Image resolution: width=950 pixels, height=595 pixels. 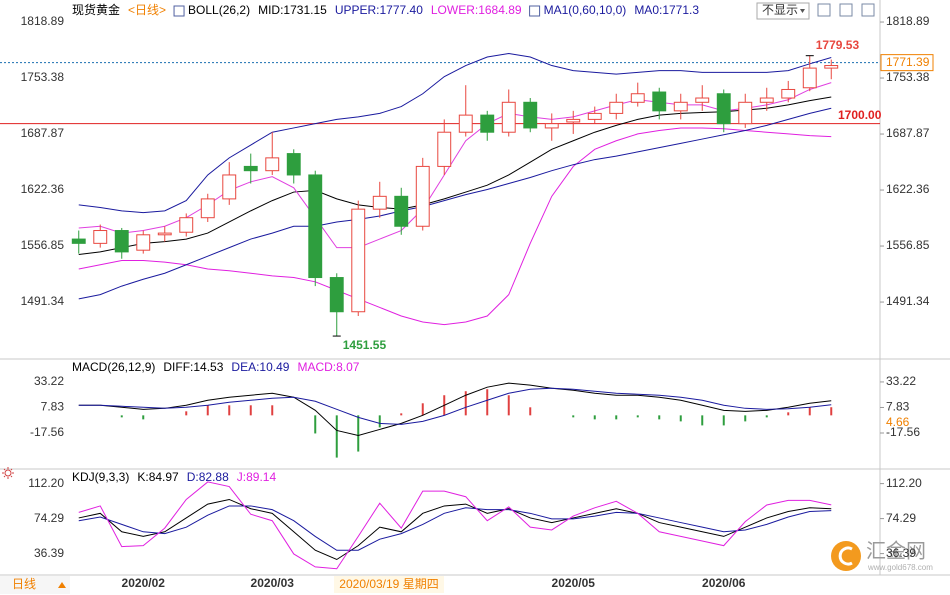 I want to click on logo-text: 汇金网, so click(x=896, y=550).